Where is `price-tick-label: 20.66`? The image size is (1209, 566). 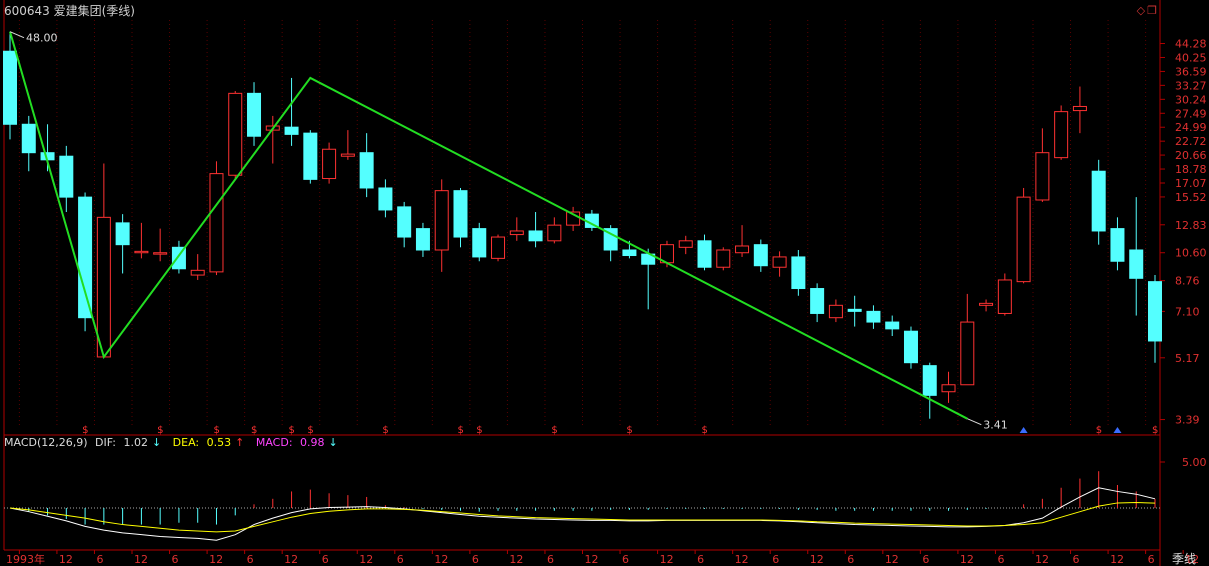
price-tick-label: 20.66 is located at coordinates (1191, 155).